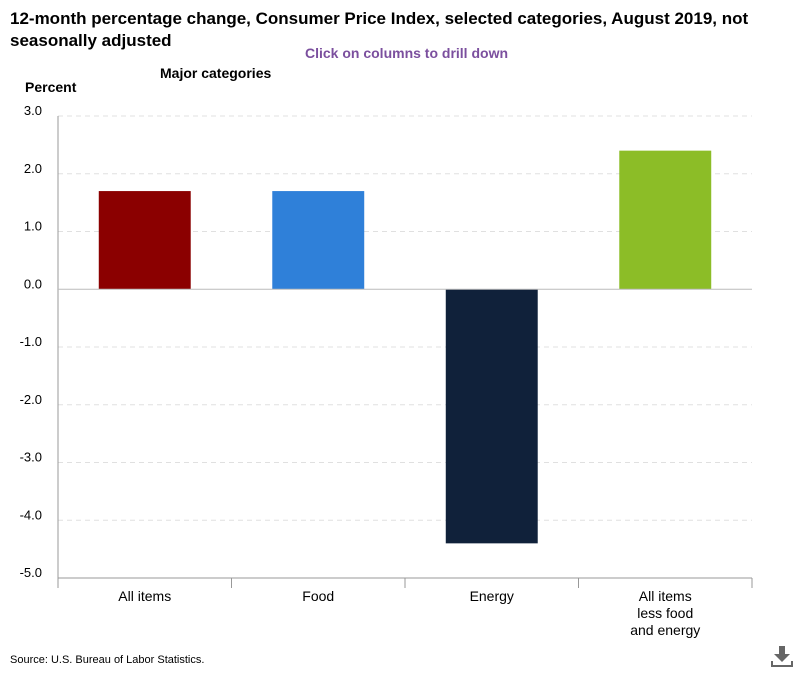 The height and width of the screenshot is (673, 810). What do you see at coordinates (665, 220) in the screenshot?
I see `bar-all-items-less-food-and-energy` at bounding box center [665, 220].